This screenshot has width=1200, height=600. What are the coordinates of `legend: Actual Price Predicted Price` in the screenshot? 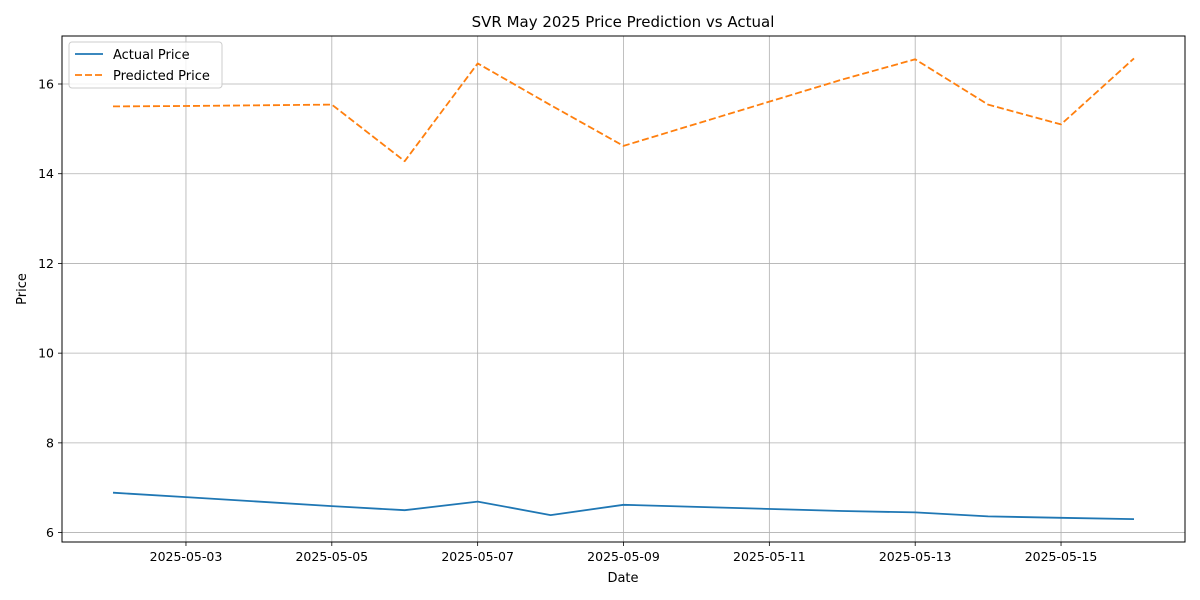 It's located at (145, 65).